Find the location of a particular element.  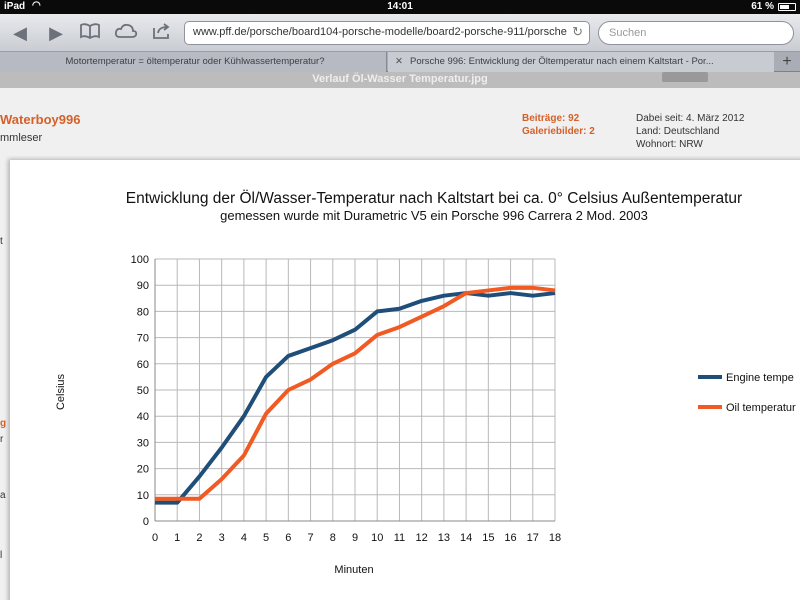

info-city: Wohnort: NRW is located at coordinates (669, 144).